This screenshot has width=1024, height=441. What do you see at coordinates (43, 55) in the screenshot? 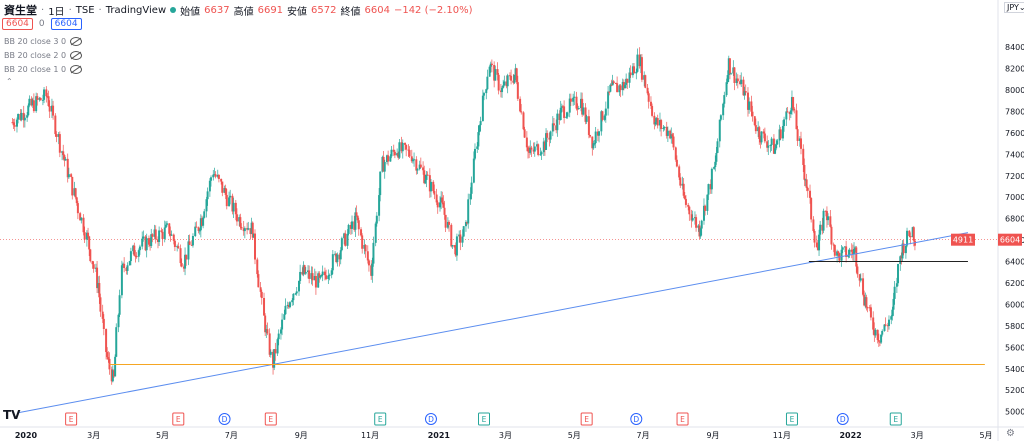
I see `indicator-bb2: BB 20 close 2 0` at bounding box center [43, 55].